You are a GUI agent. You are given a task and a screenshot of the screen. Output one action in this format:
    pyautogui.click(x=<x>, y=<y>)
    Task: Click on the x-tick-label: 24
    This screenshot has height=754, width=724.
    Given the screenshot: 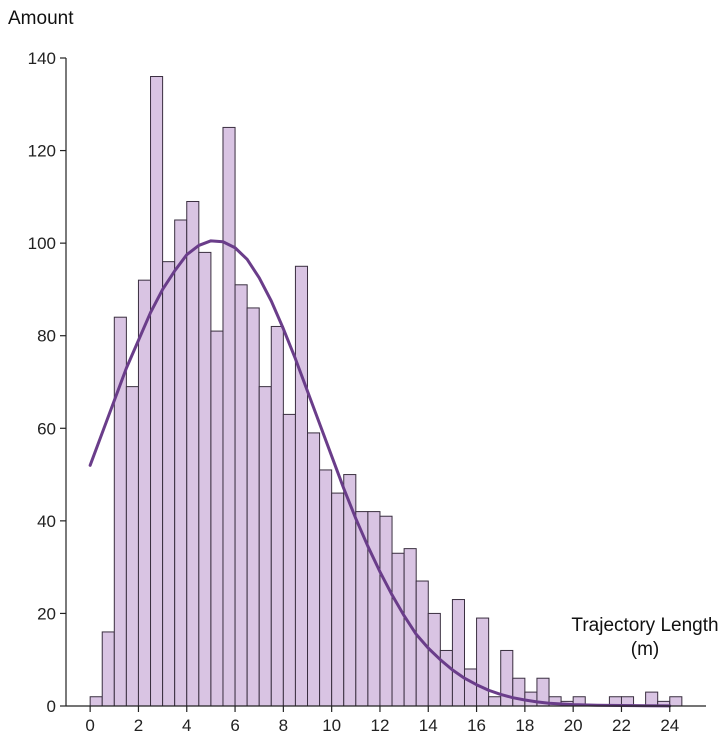 What is the action you would take?
    pyautogui.click(x=669, y=725)
    